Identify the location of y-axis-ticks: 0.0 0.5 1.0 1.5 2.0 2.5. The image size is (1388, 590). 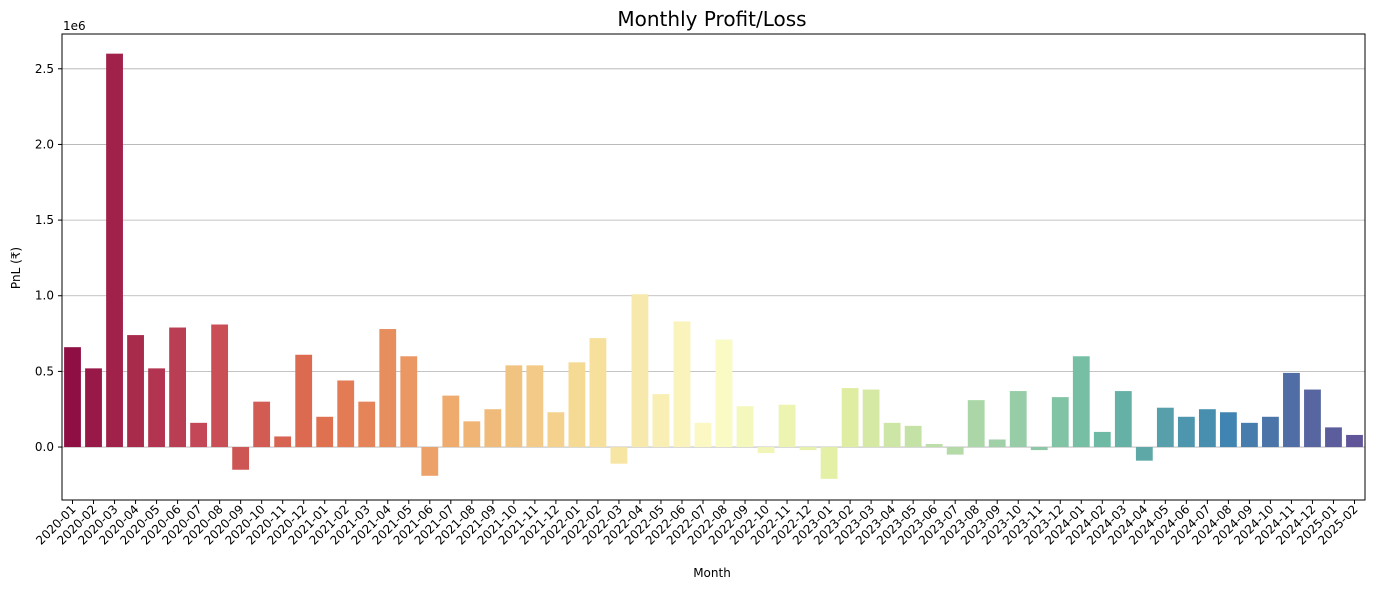
(48, 258).